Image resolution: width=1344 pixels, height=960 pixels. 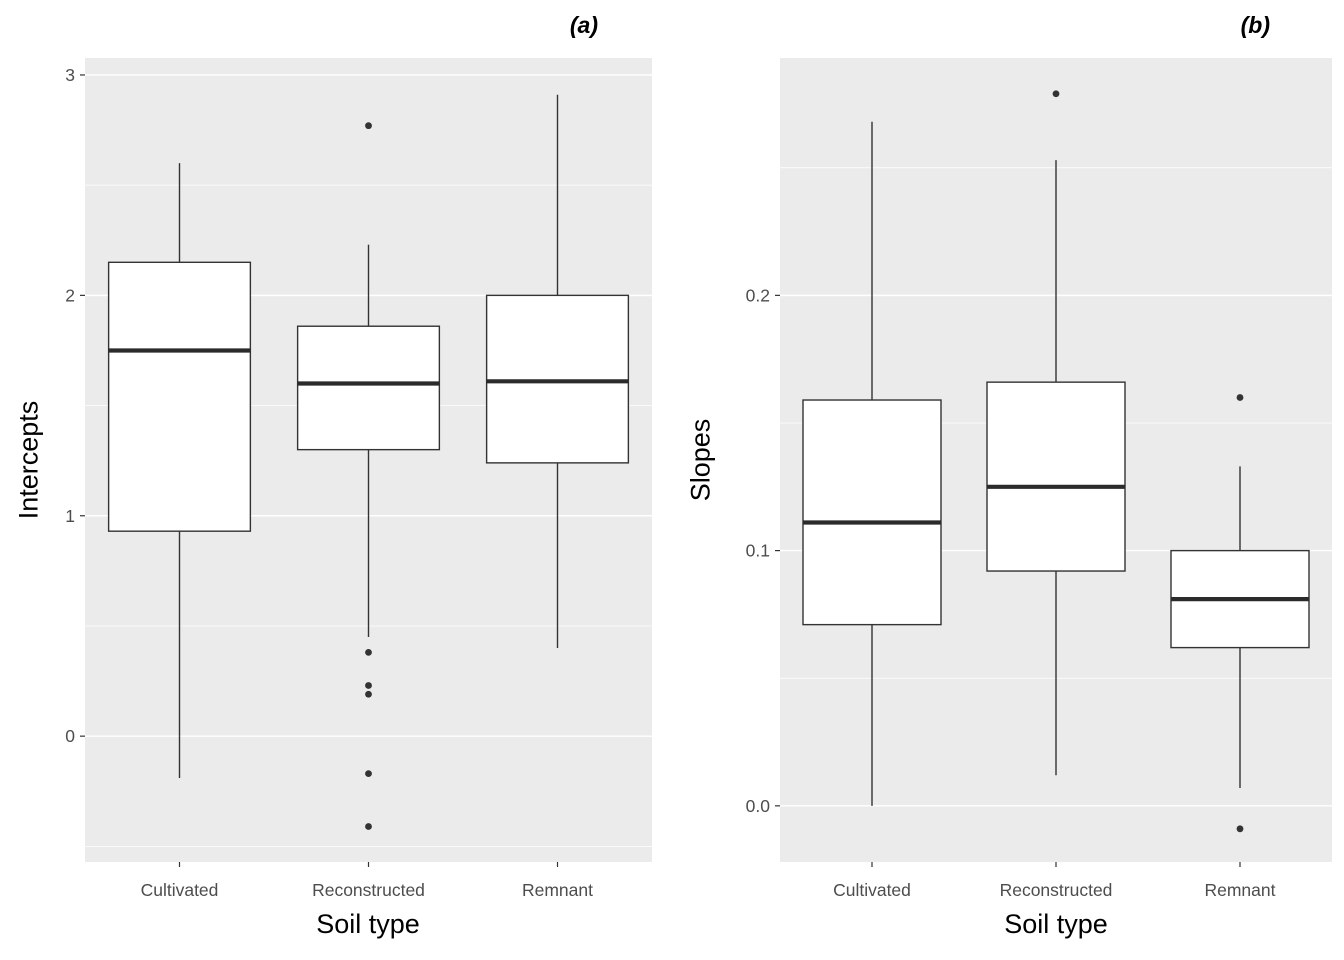 I want to click on y-axis-title-slopes: Slopes, so click(x=700, y=460).